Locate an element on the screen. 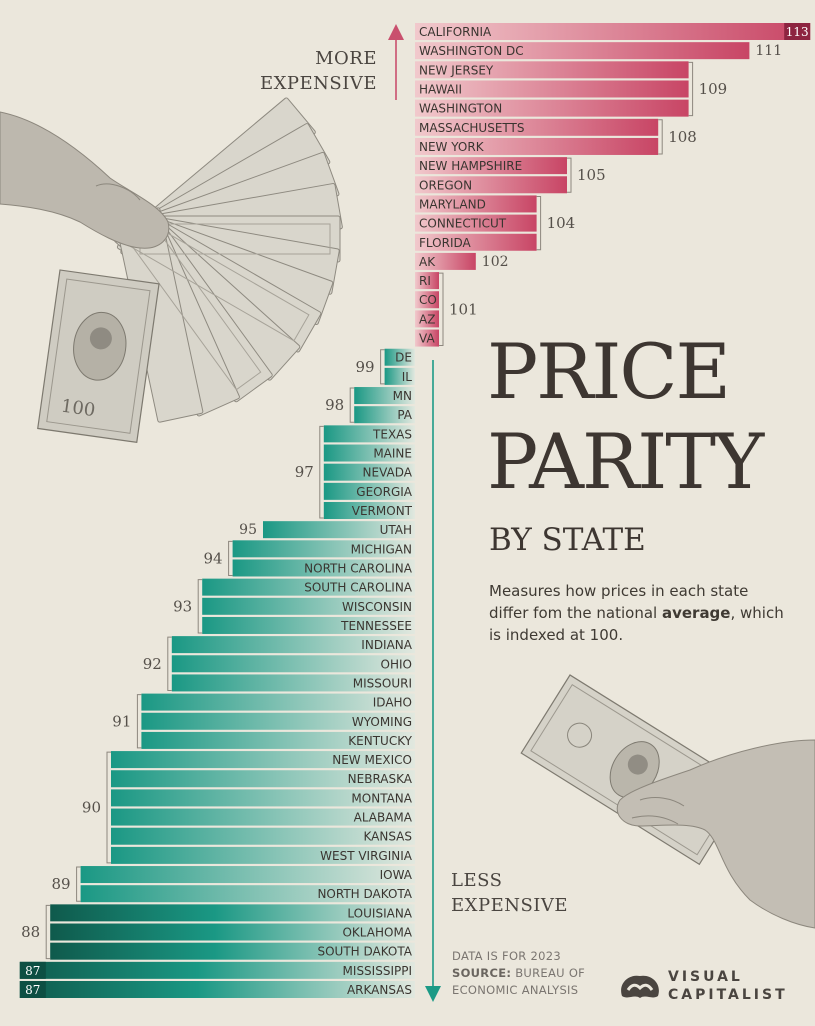 This screenshot has width=815, height=1026. bar-label-ohio: OHIO is located at coordinates (396, 664).